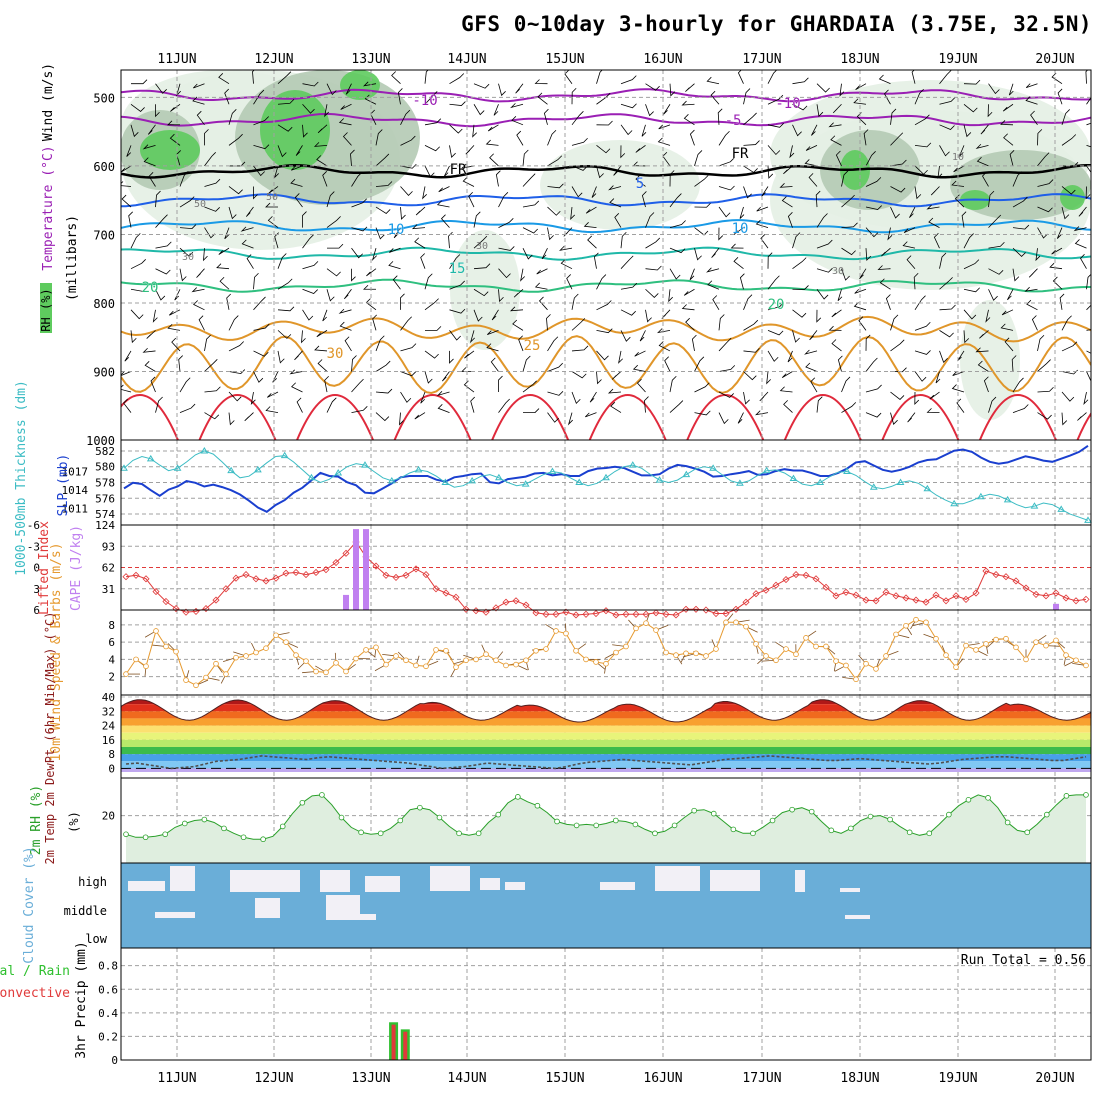  Describe the element at coordinates (108, 589) in the screenshot. I see `cape-tick: 31` at that location.